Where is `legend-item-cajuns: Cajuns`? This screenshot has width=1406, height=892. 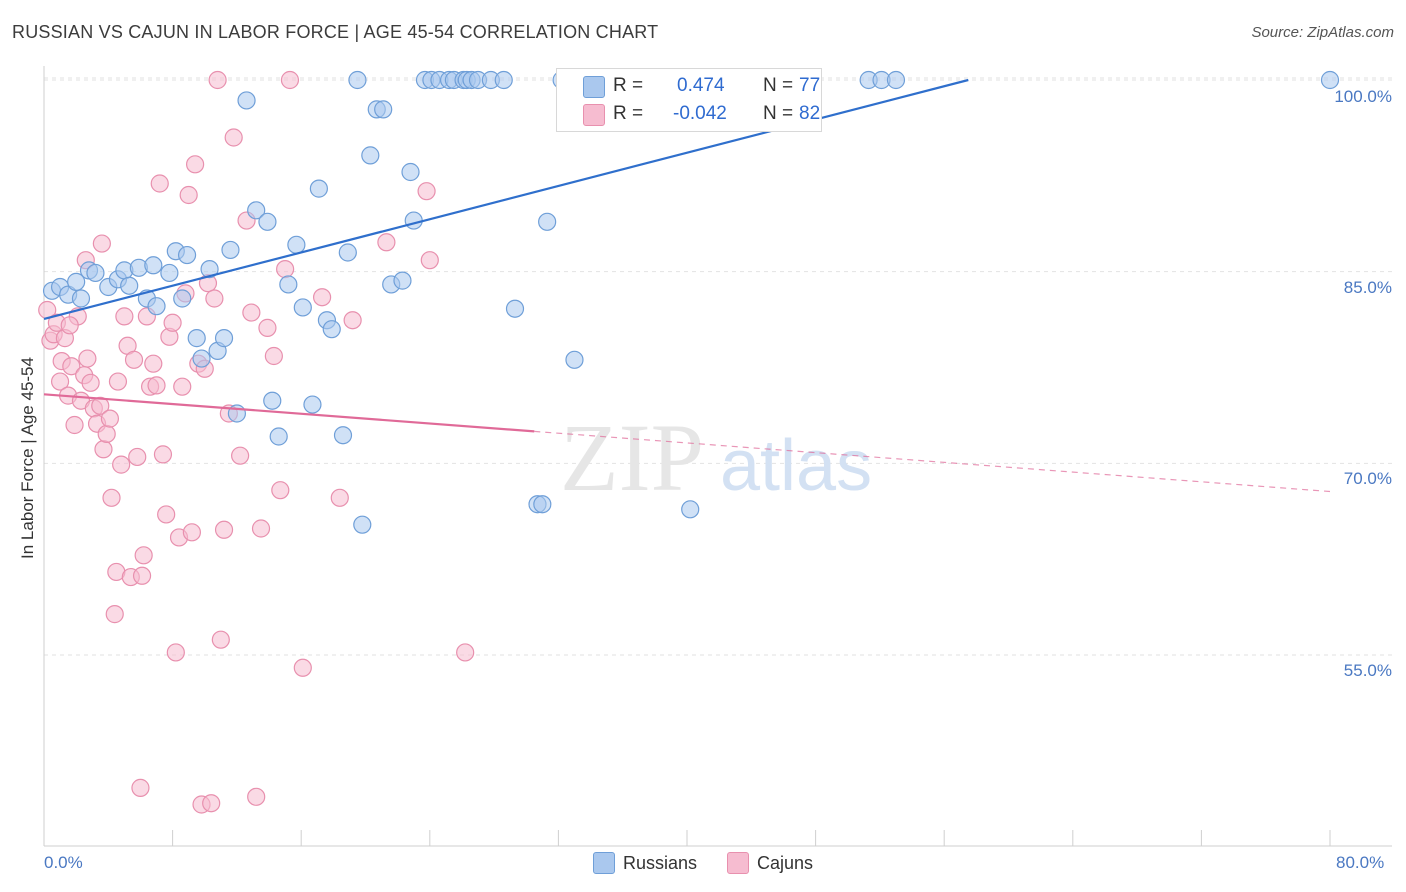 legend-item-cajuns: Cajuns is located at coordinates (770, 863).